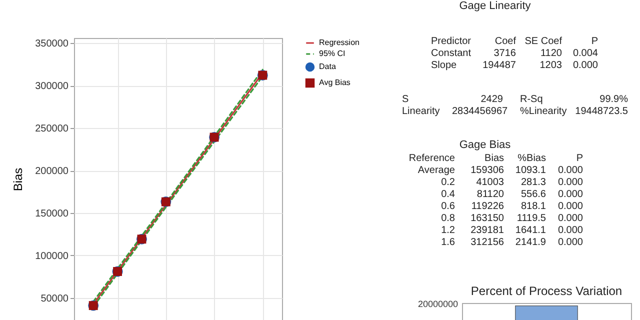  What do you see at coordinates (490, 195) in the screenshot?
I see `text: 81120` at bounding box center [490, 195].